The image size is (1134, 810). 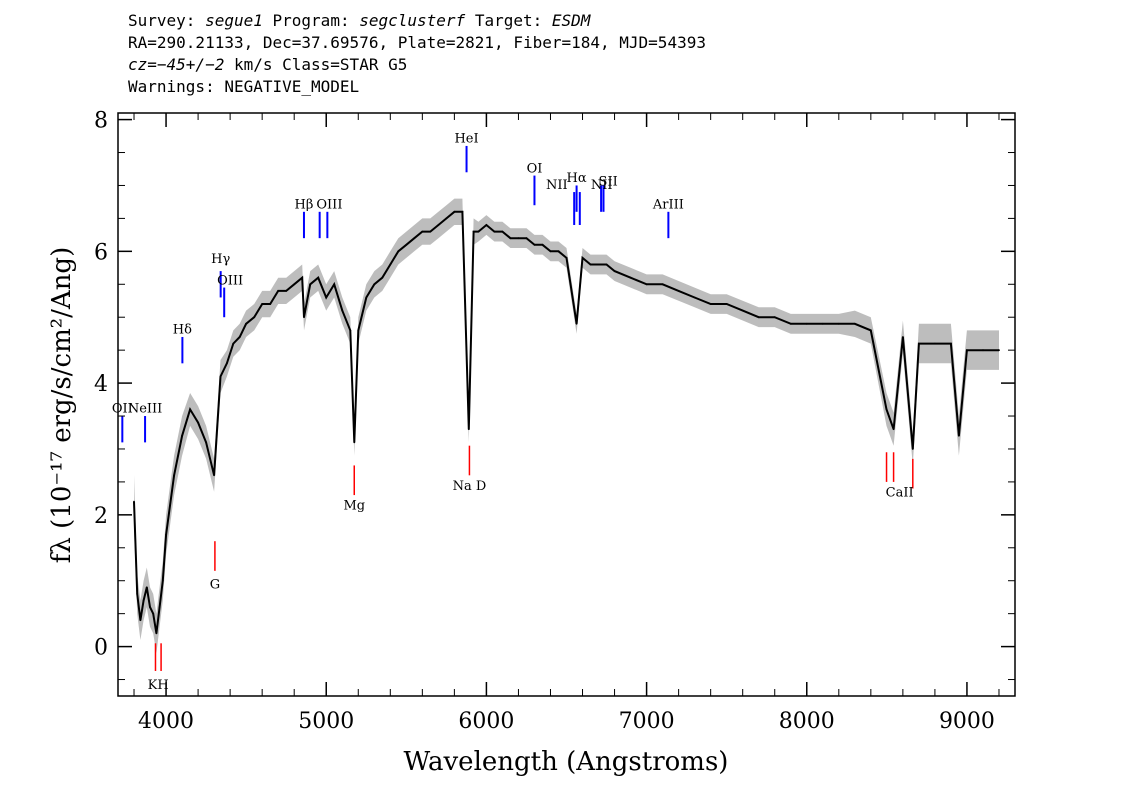 What do you see at coordinates (466, 139) in the screenshot?
I see `spectral-line-label: HeI` at bounding box center [466, 139].